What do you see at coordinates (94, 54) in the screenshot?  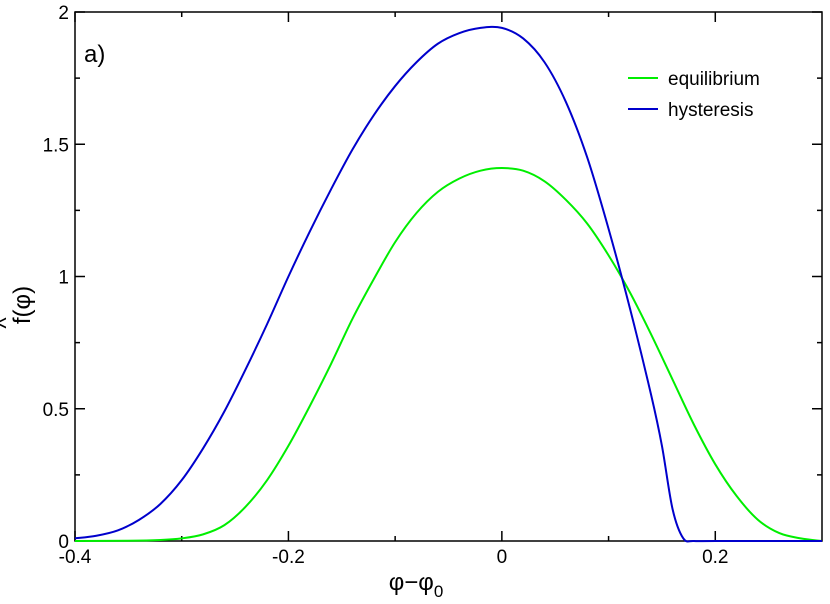 I see `panel-label: a)` at bounding box center [94, 54].